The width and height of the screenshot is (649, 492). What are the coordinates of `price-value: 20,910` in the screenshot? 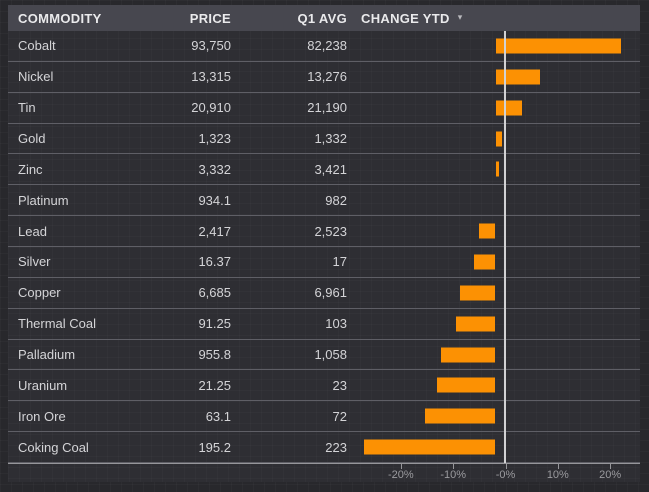 It's located at (211, 108).